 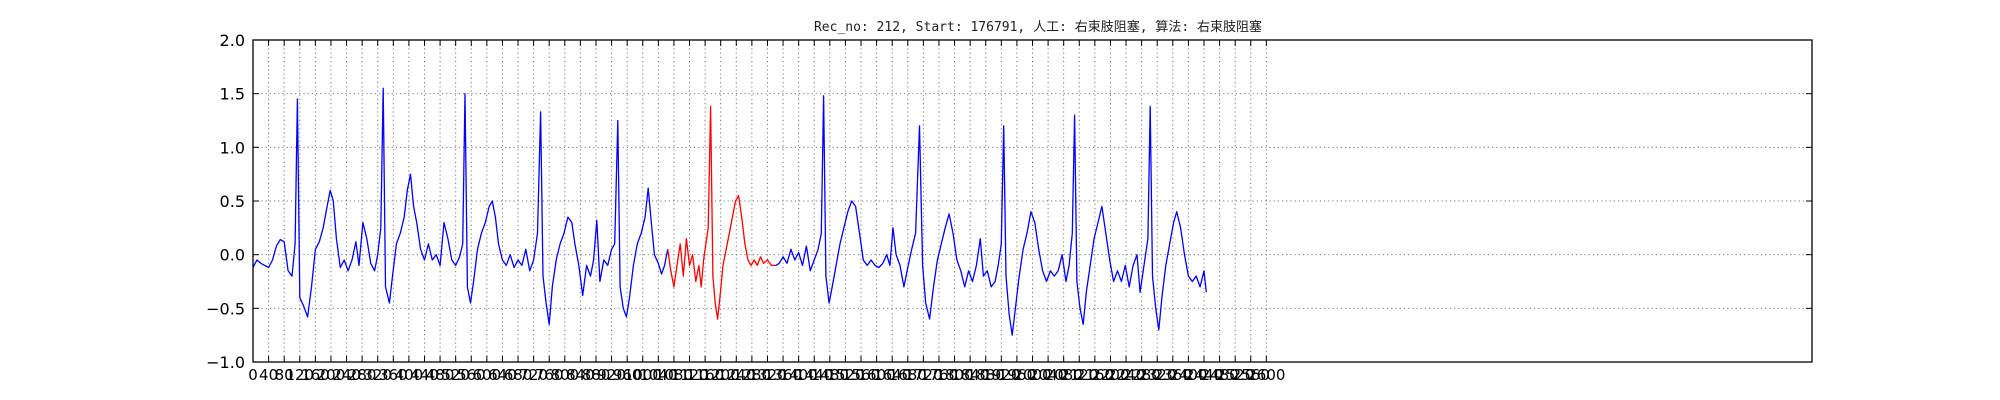 What do you see at coordinates (1142, 375) in the screenshot?
I see `x-tick-label: 2280` at bounding box center [1142, 375].